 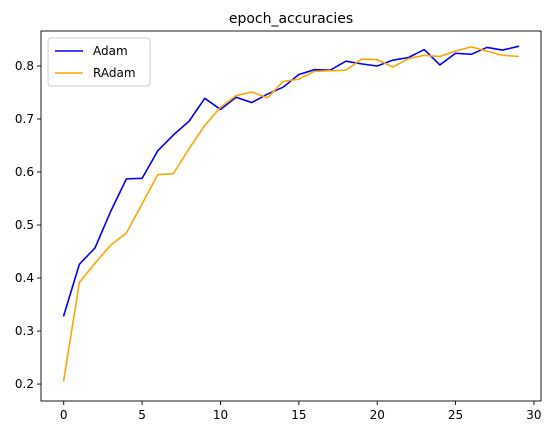 I want to click on legend-label-radam: RAdam, so click(x=114, y=73).